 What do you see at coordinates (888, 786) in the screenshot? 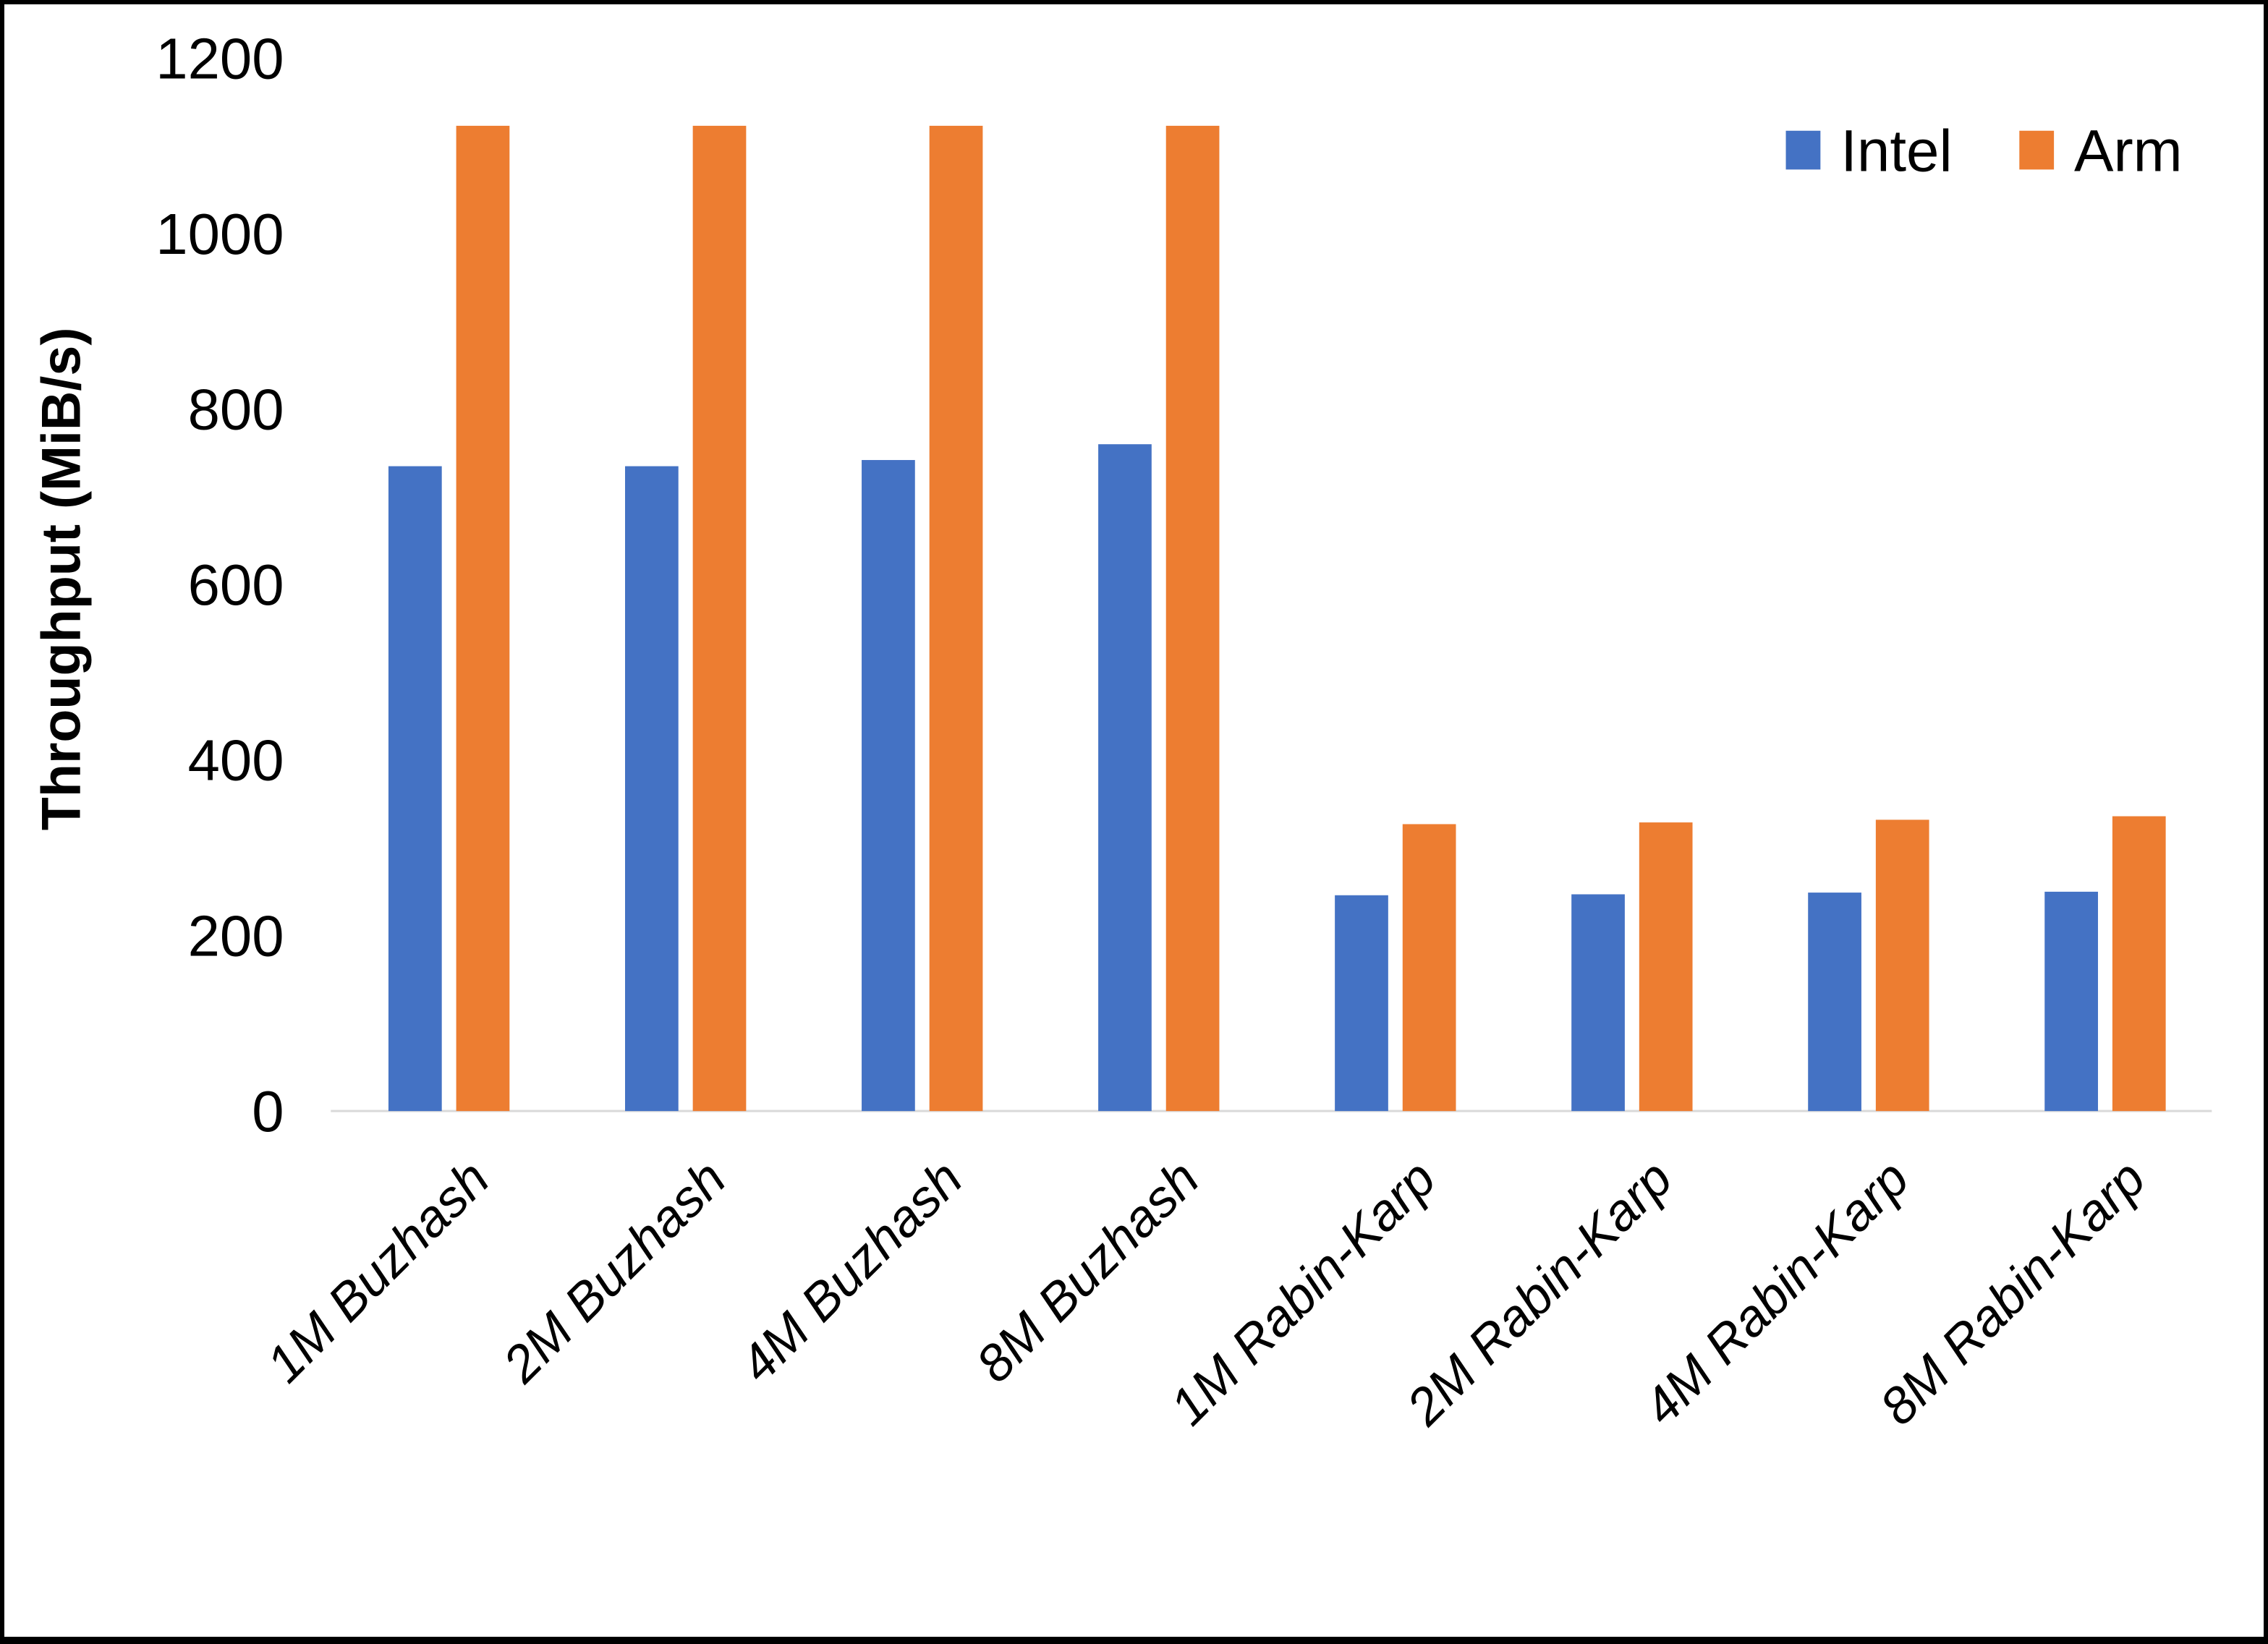
I see `bar-intel-4m-buzhash` at bounding box center [888, 786].